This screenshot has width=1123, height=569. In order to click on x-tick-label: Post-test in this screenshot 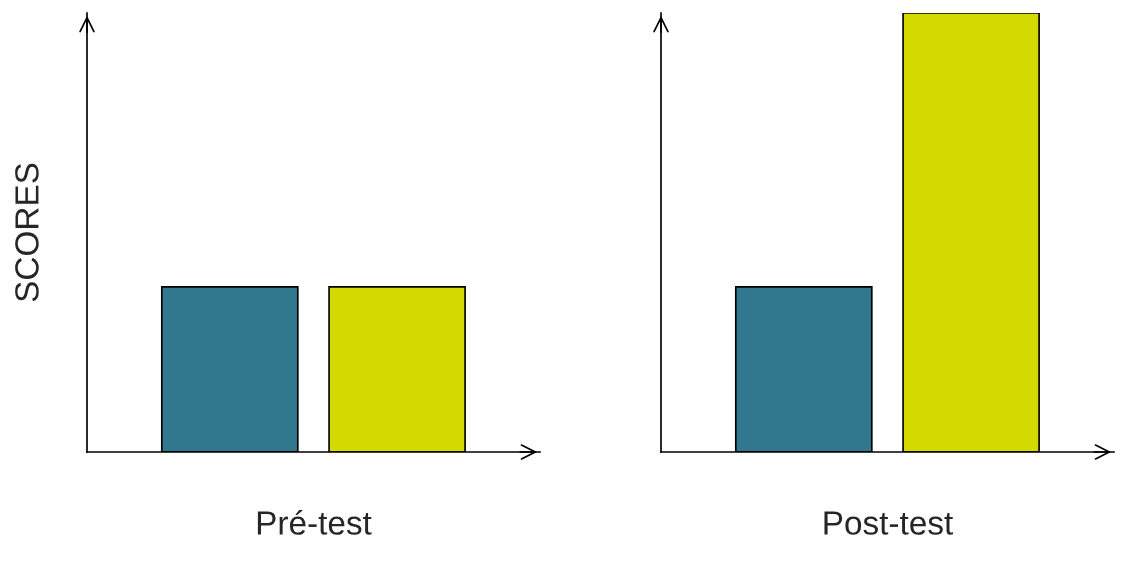, I will do `click(889, 523)`.